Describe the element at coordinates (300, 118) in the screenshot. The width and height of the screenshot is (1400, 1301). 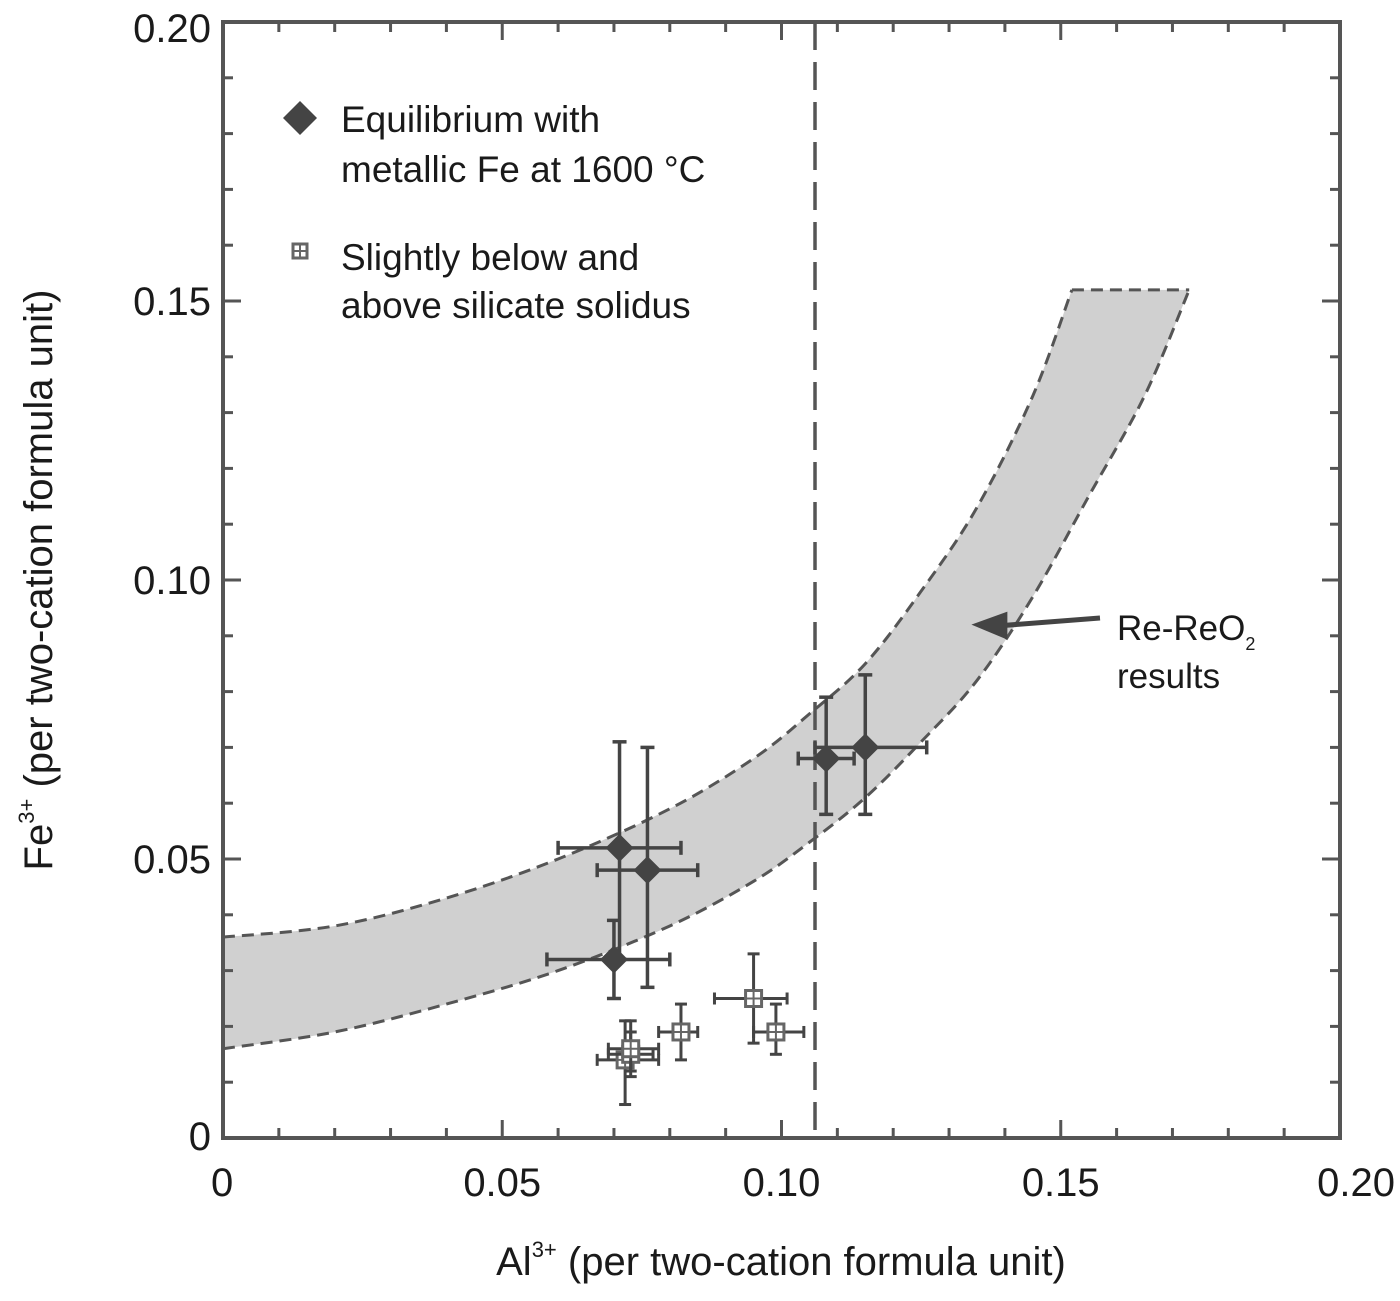
I see `legend-diamond-marker` at that location.